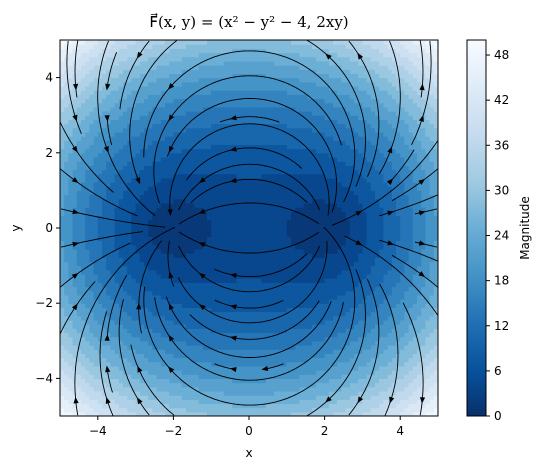 The width and height of the screenshot is (542, 470). What do you see at coordinates (498, 371) in the screenshot?
I see `colorbar-tick-label: 6` at bounding box center [498, 371].